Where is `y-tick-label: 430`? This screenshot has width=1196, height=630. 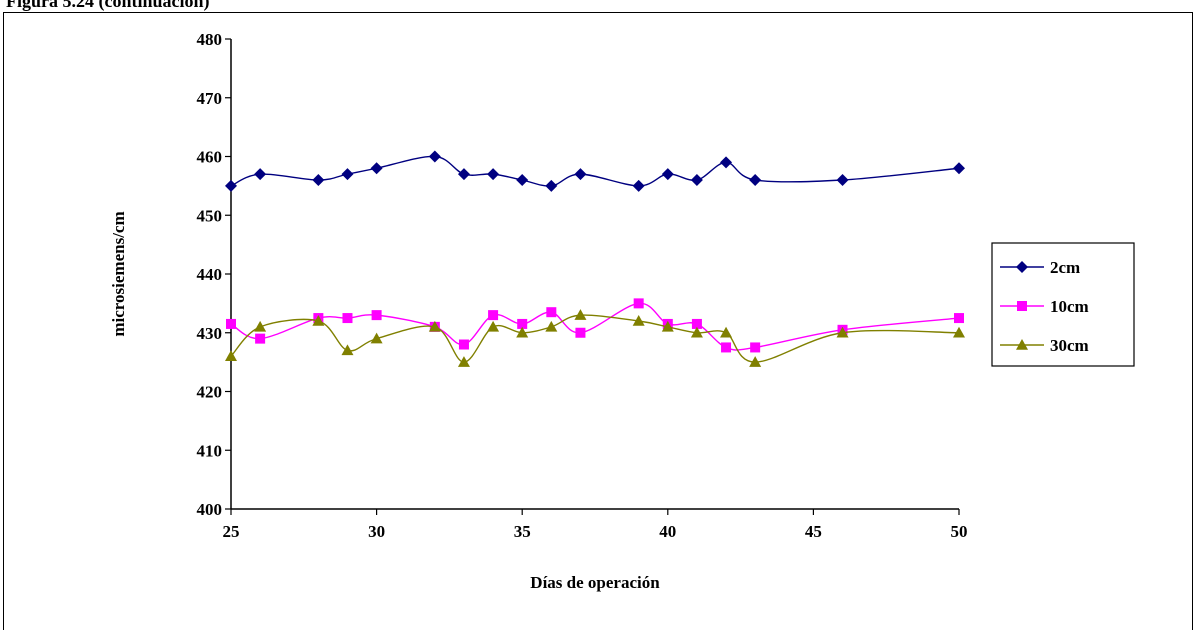
y-tick-label: 430 is located at coordinates (210, 333).